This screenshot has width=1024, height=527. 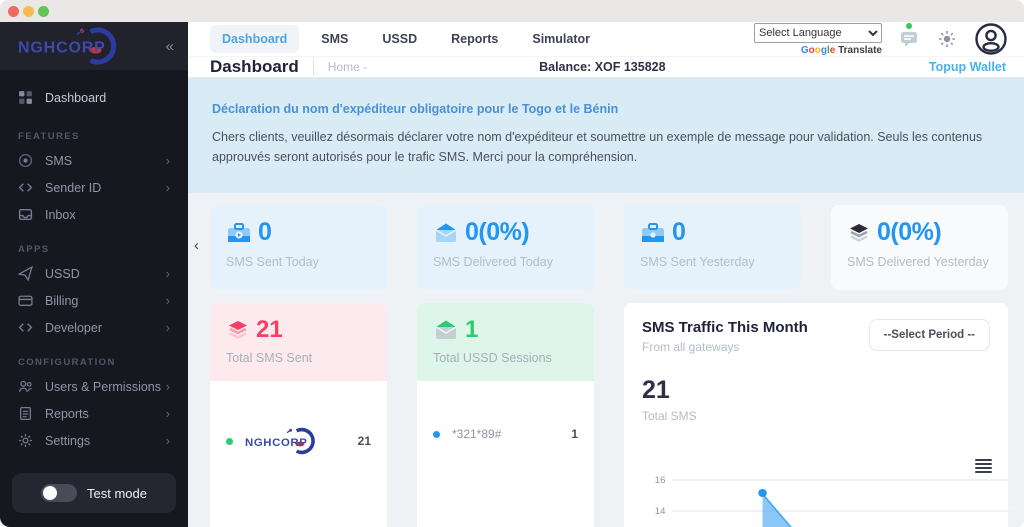 I want to click on sidebar-item-label: Billing, so click(x=62, y=300).